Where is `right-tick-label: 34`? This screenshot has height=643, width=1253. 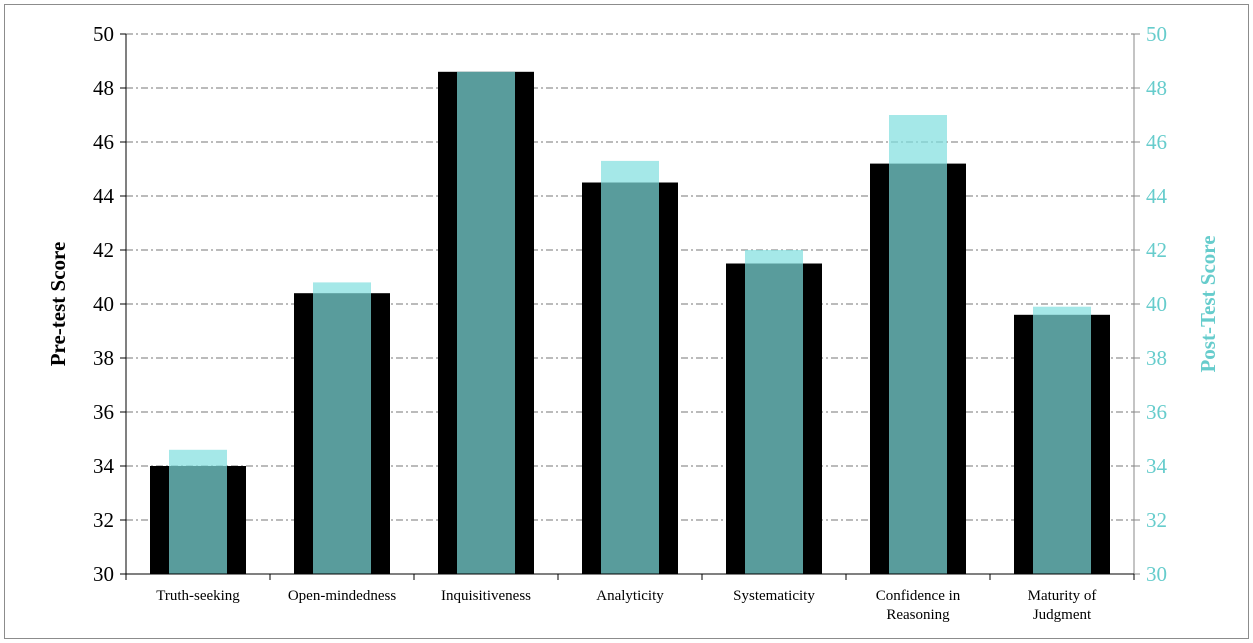
right-tick-label: 34 is located at coordinates (1157, 466).